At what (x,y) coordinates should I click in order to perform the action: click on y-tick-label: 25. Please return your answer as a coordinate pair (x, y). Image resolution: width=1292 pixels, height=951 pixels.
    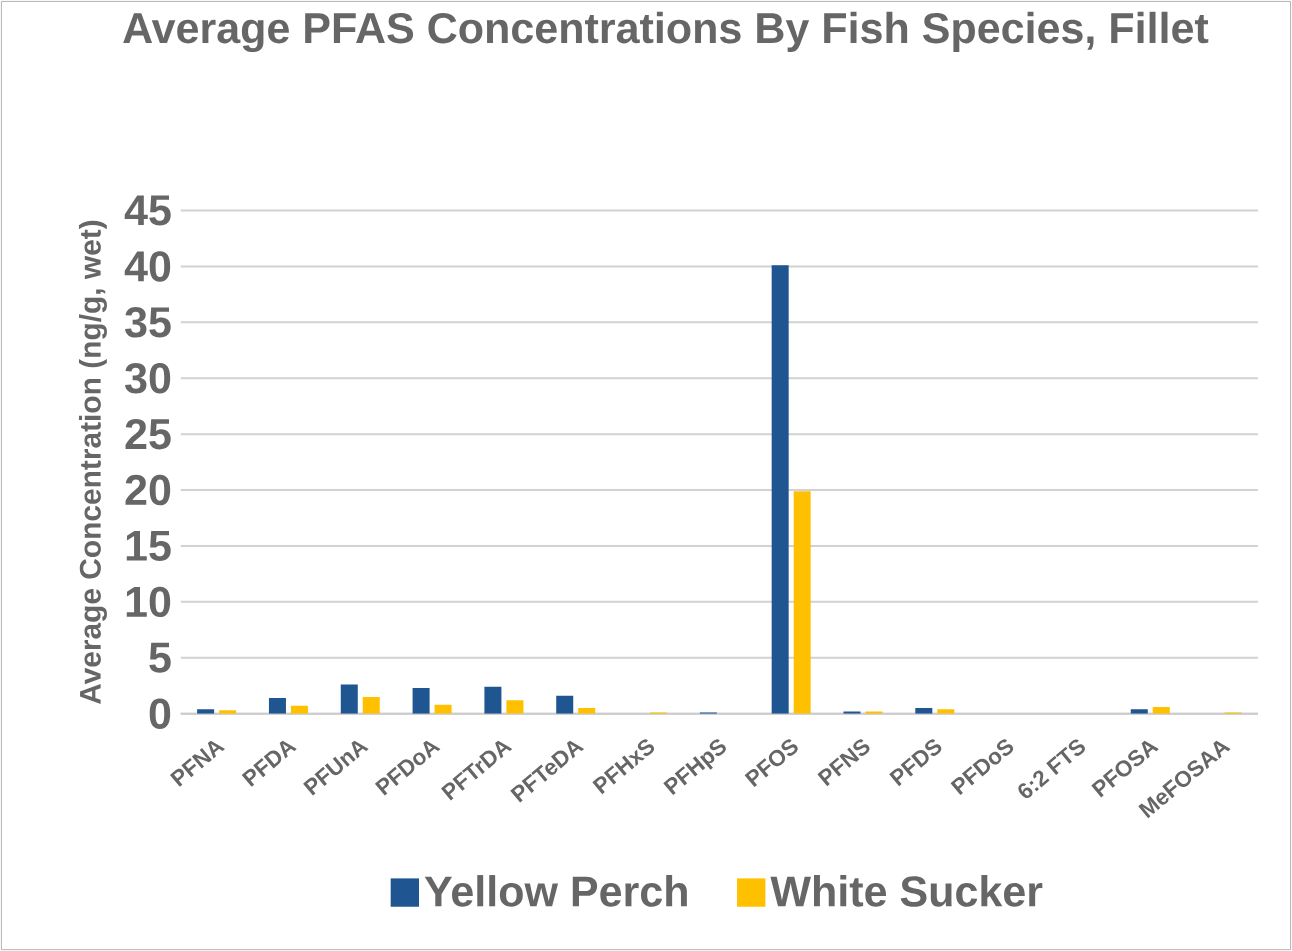
    Looking at the image, I should click on (148, 434).